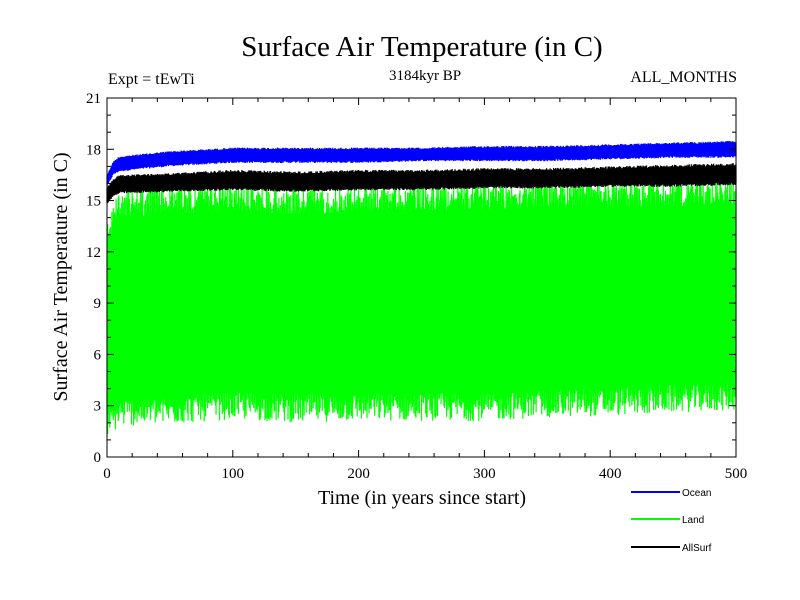 This screenshot has height=600, width=800. I want to click on y-tick-label: 0, so click(98, 458).